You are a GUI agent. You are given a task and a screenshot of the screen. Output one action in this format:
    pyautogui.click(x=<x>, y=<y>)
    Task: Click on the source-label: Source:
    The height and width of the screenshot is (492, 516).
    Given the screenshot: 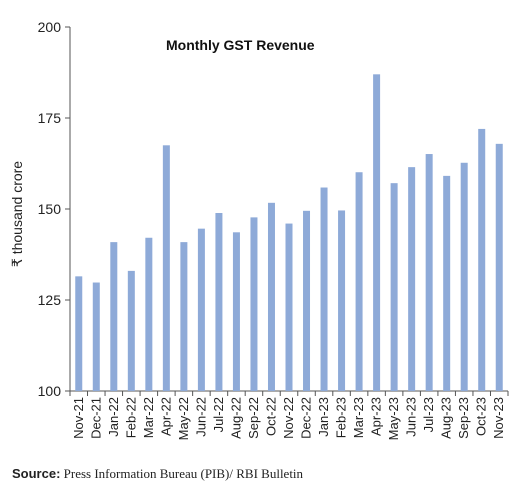 What is the action you would take?
    pyautogui.click(x=36, y=473)
    